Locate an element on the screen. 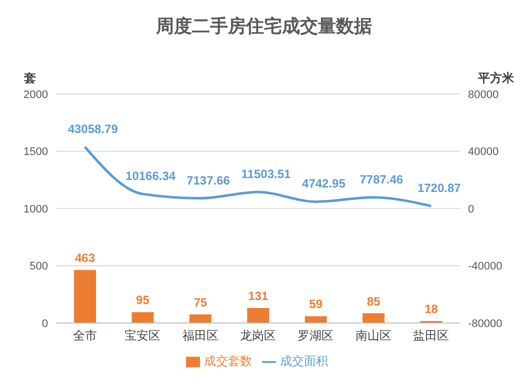  y-tick-label: 1500 is located at coordinates (36, 152).